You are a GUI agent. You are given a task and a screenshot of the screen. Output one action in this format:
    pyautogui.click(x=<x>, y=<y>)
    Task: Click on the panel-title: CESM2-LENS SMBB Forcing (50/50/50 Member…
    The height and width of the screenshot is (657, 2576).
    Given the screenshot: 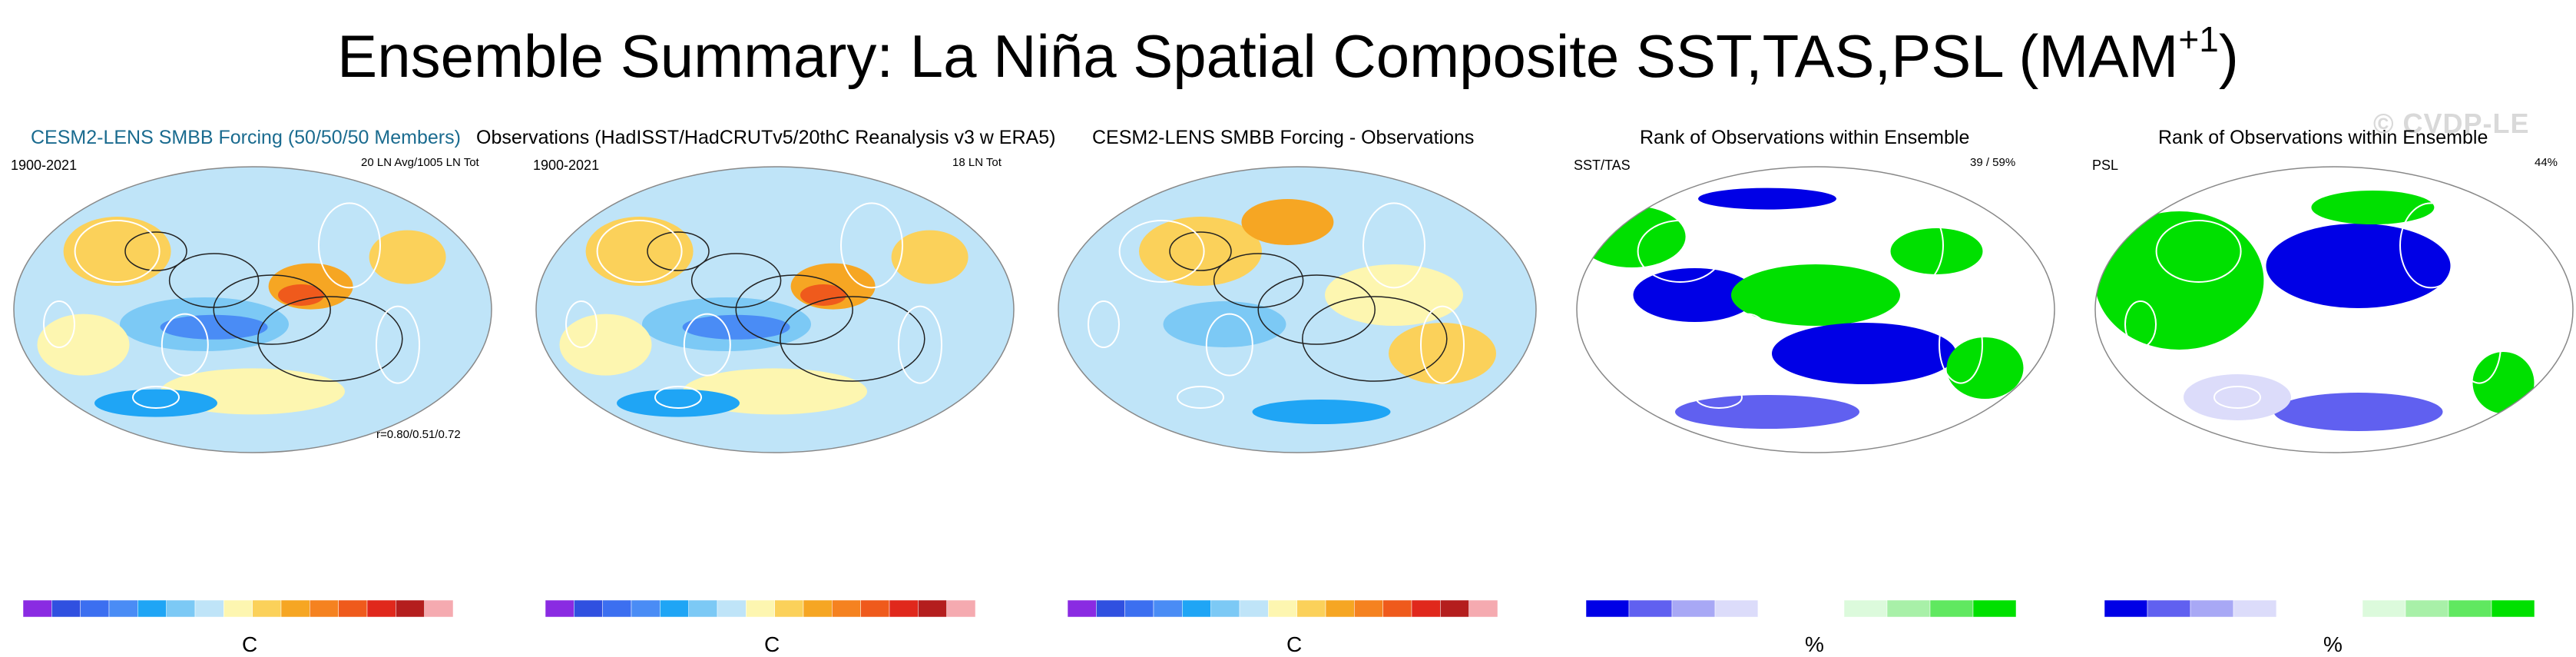 What is the action you would take?
    pyautogui.click(x=246, y=137)
    